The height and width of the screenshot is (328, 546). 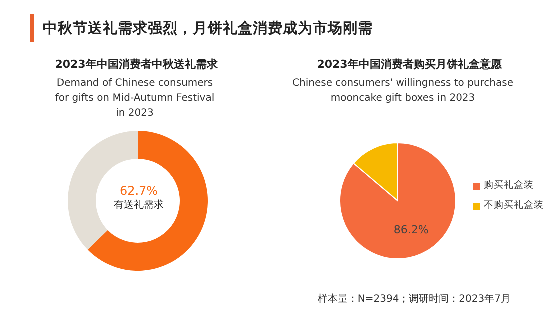 I want to click on chart-title: 2023年中国消费者购买月饼礼盒意愿, so click(x=409, y=64).